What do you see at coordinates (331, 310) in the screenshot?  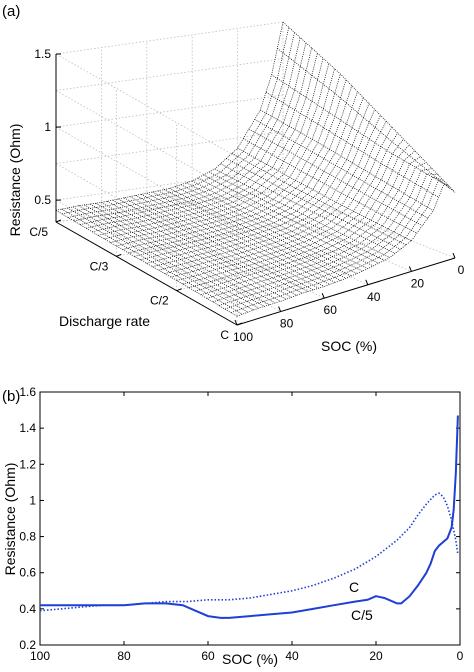 I see `soc-axis-tick-label: 60` at bounding box center [331, 310].